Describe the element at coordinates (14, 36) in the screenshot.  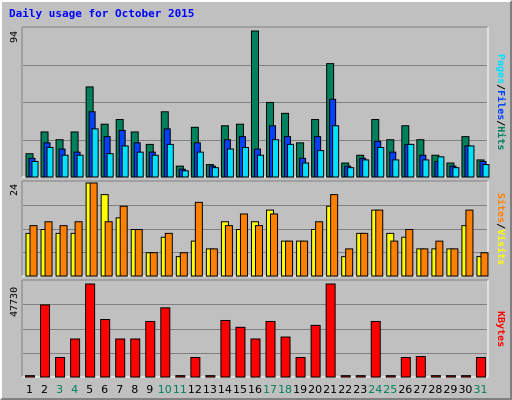
I see `hits-ymax-label: 94` at that location.